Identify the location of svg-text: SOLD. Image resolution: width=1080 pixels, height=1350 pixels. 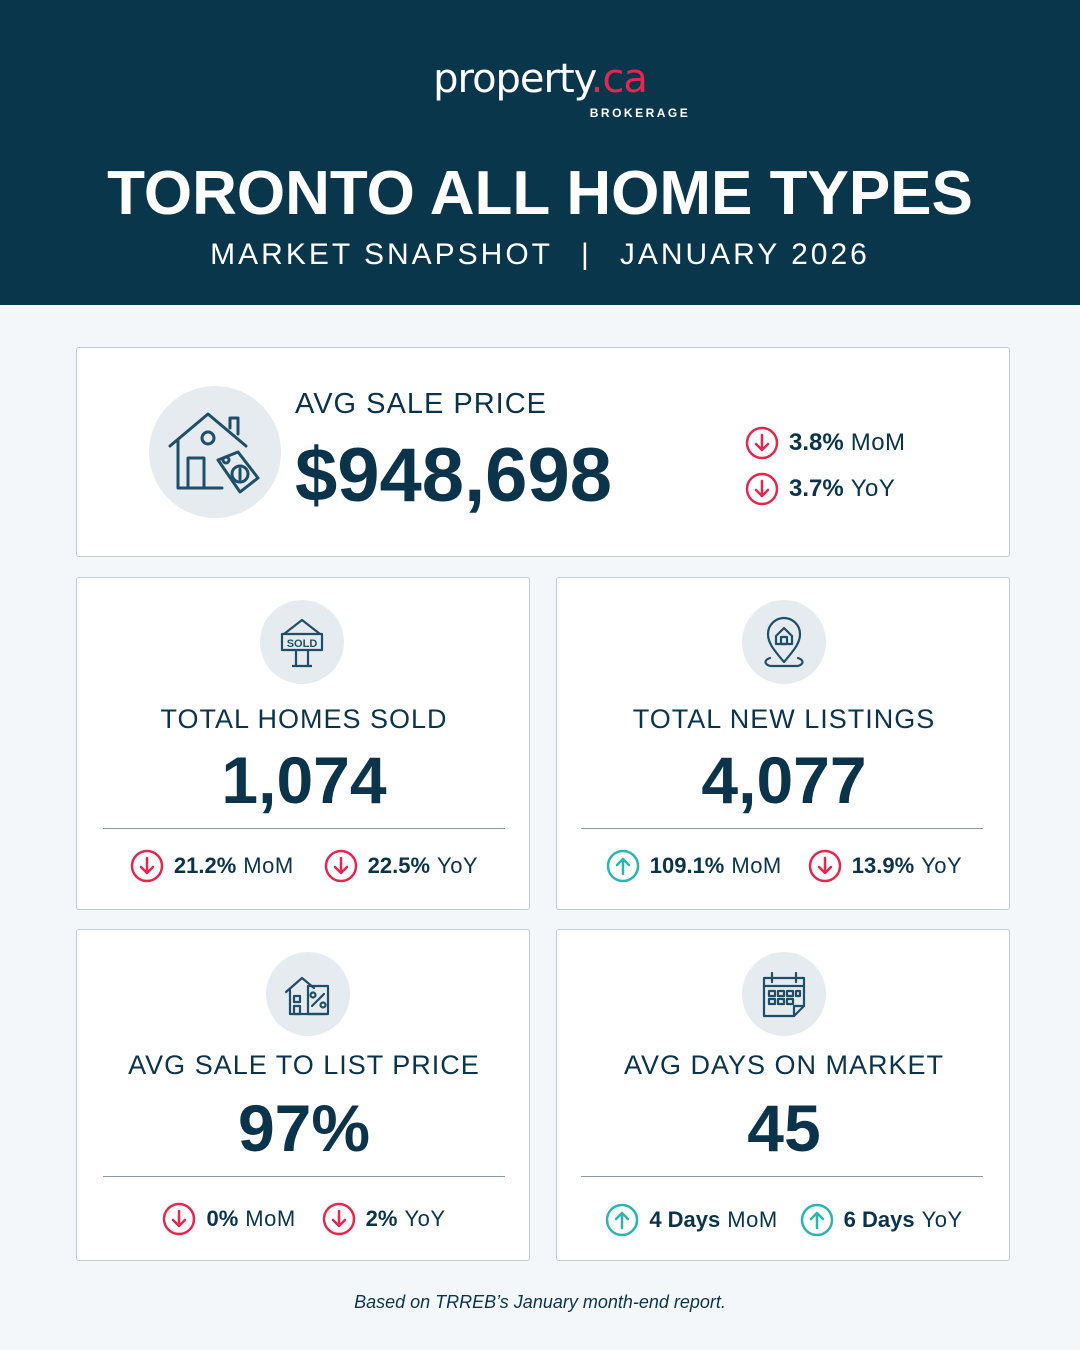
(302, 644).